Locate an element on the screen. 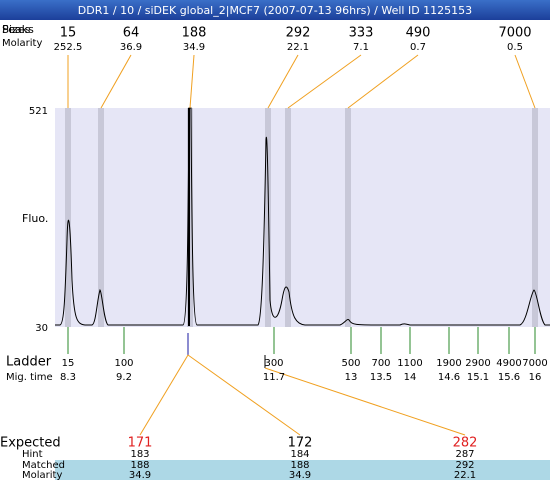  peak-molarity: 22.1 is located at coordinates (298, 47).